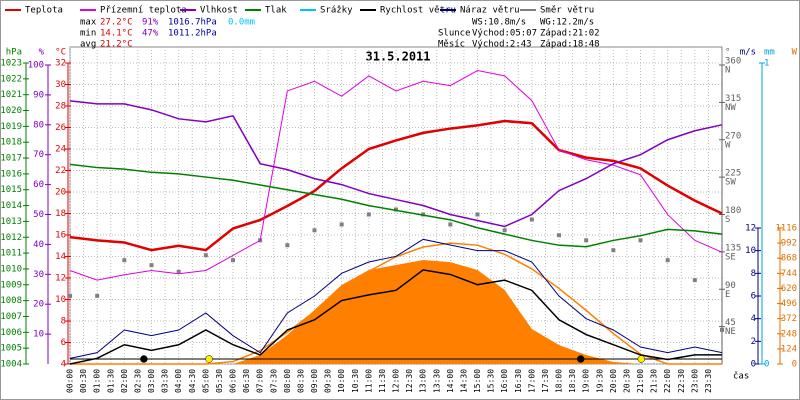 The width and height of the screenshot is (800, 400). I want to click on y-tick-label: 1005, so click(11, 349).